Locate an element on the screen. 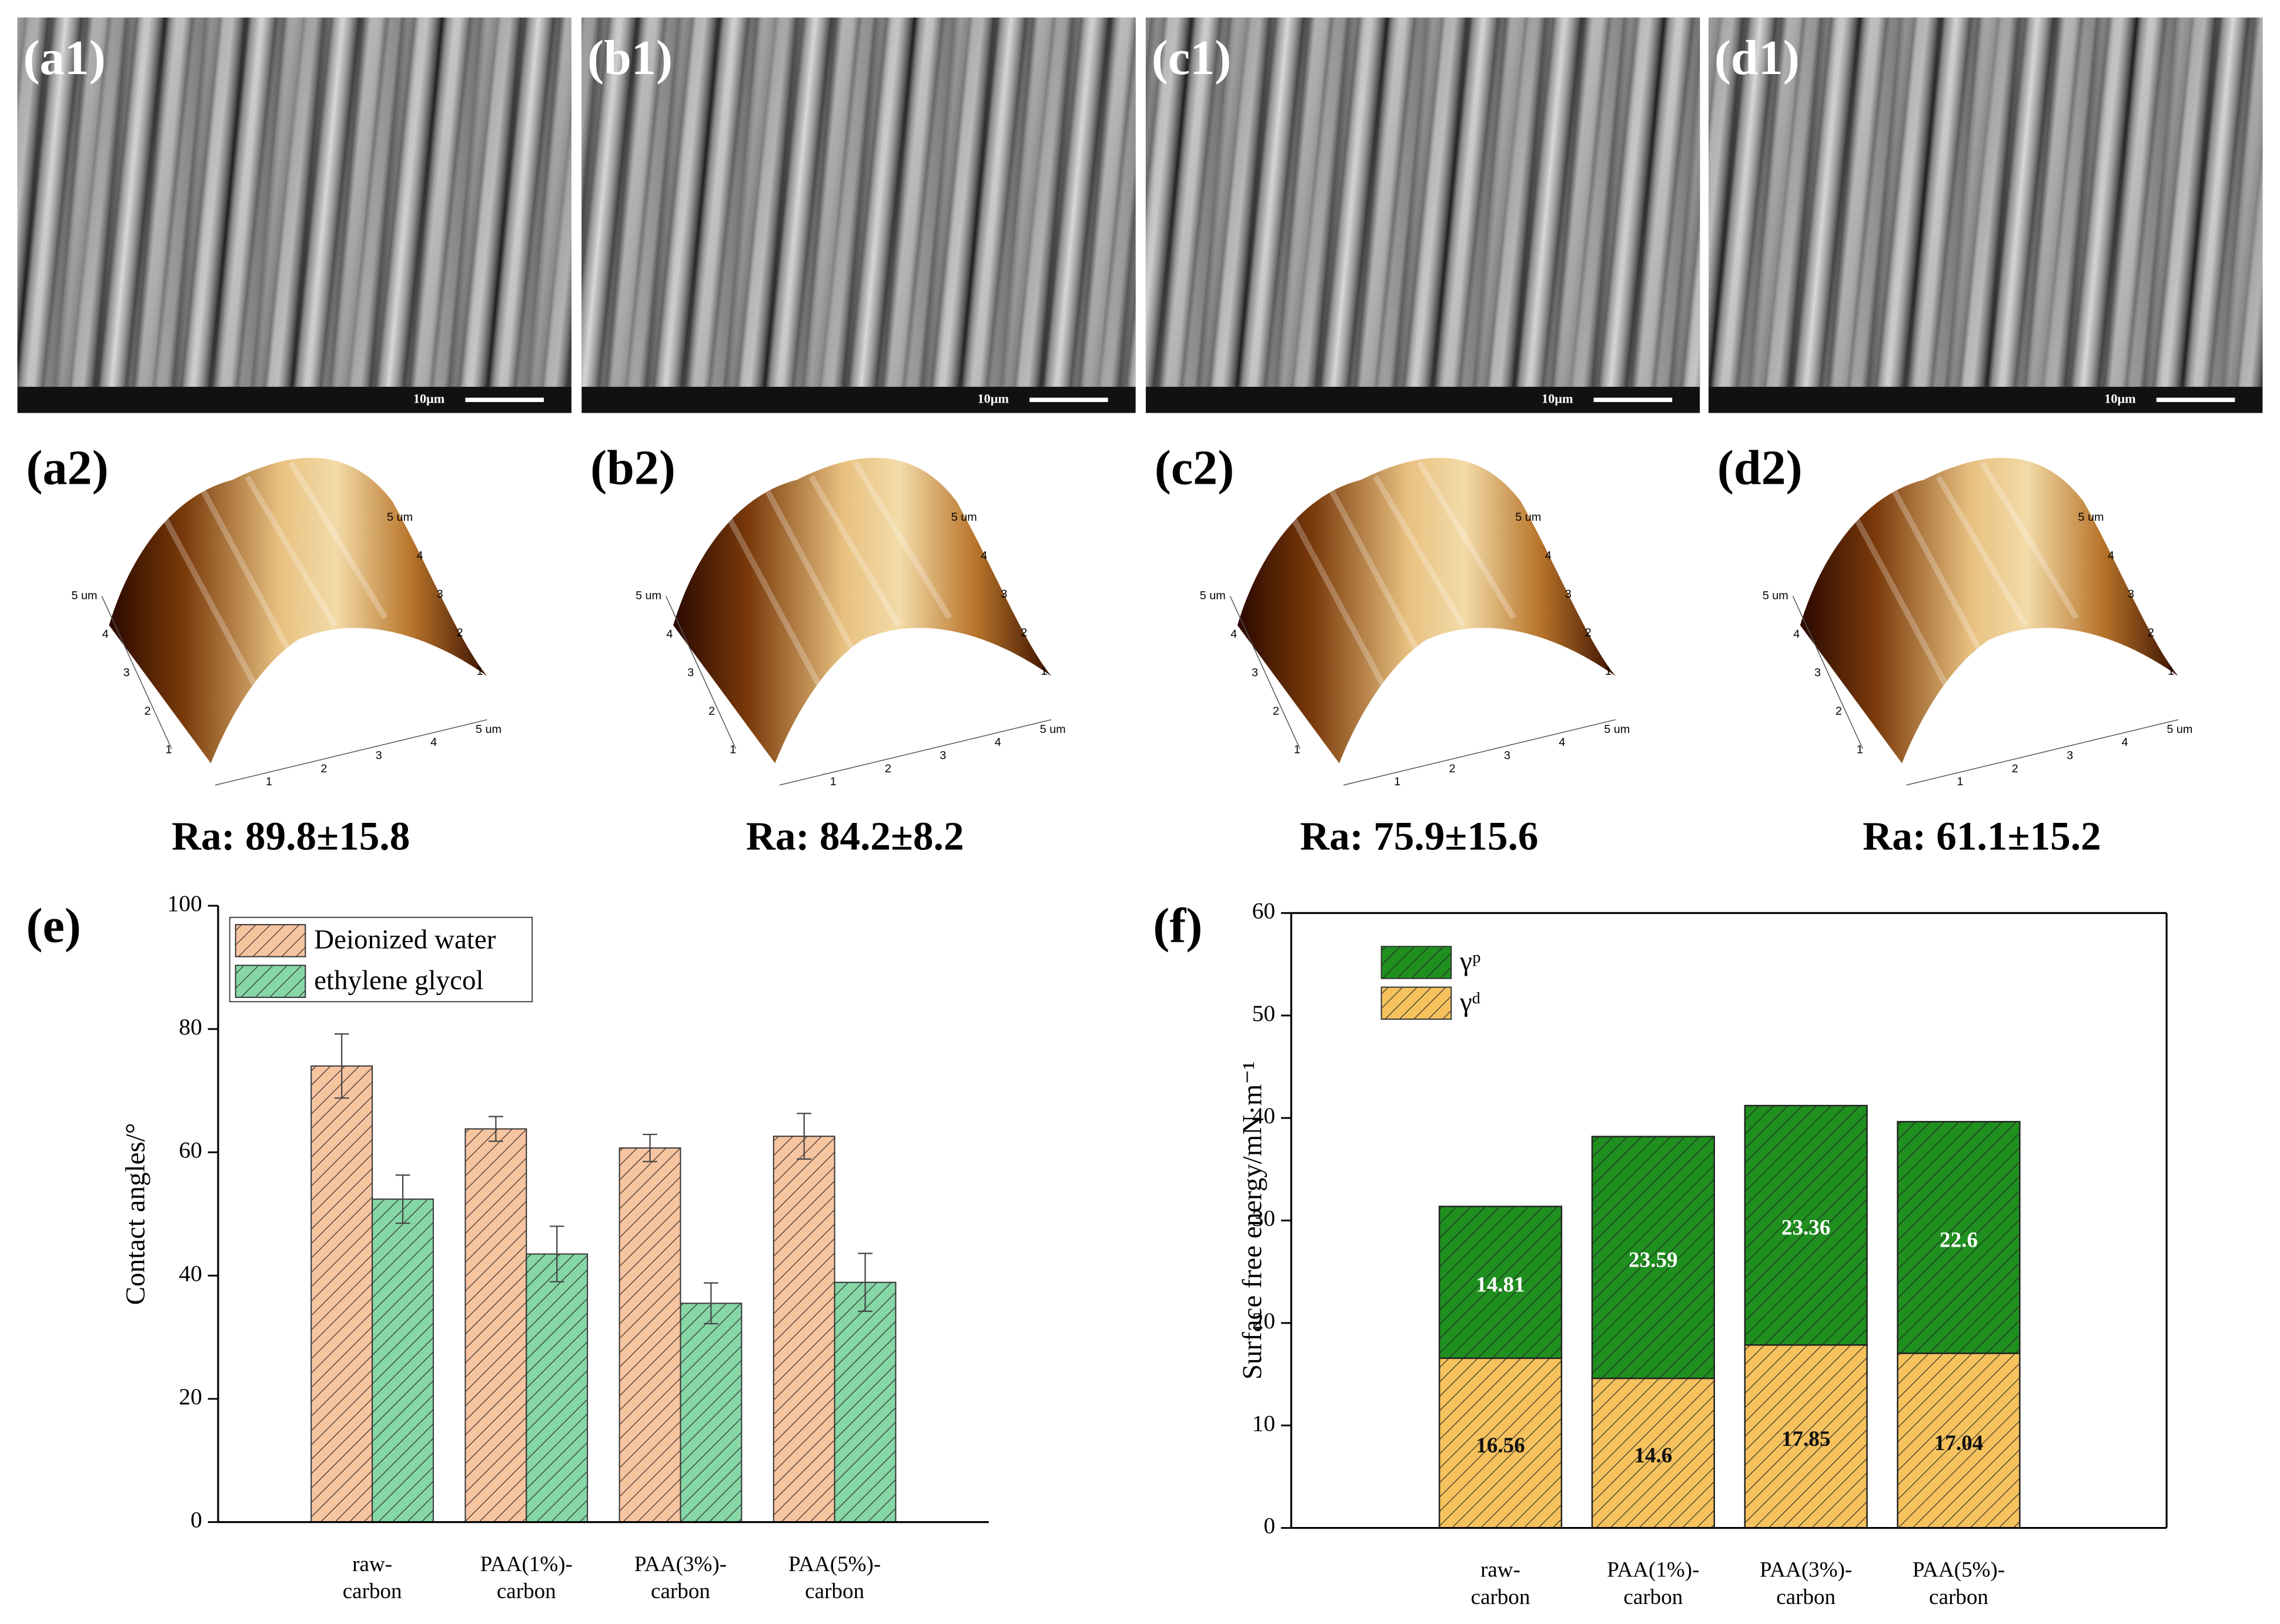 This screenshot has width=2280, height=1624. y-tick-label: 30 is located at coordinates (1263, 1219).